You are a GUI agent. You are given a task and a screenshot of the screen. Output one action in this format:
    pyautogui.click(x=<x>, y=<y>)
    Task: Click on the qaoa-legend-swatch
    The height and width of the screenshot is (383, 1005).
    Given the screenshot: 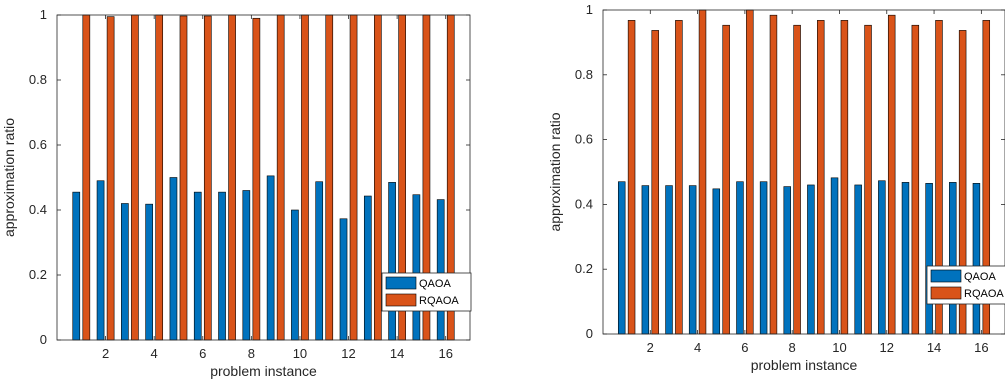 What is the action you would take?
    pyautogui.click(x=946, y=276)
    